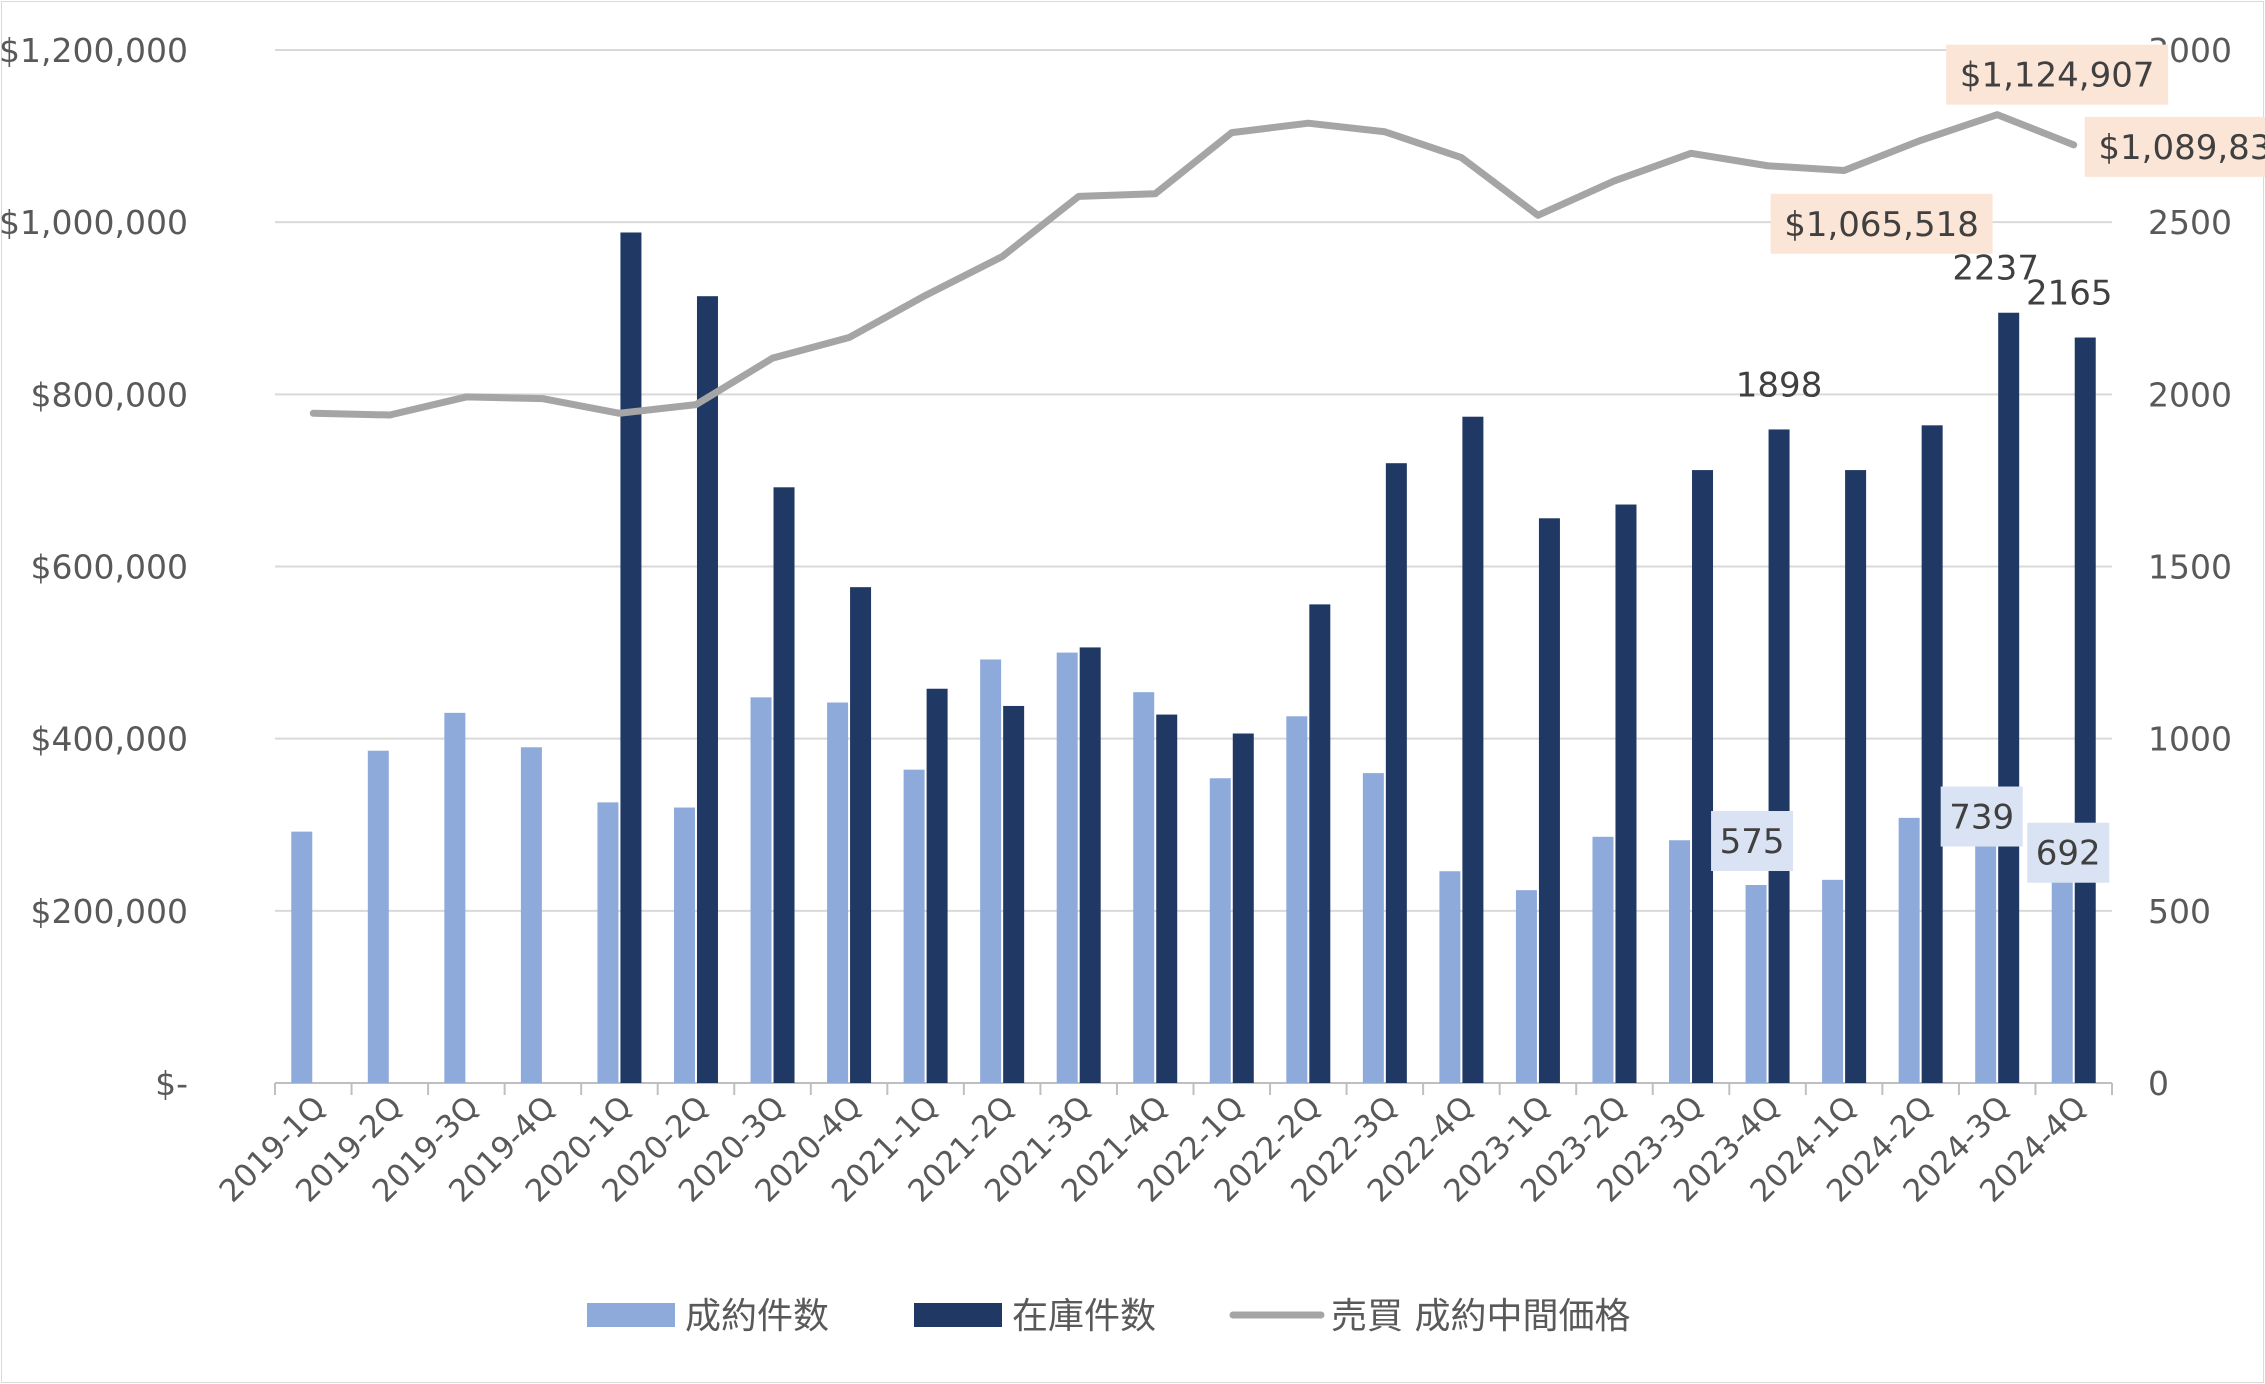  Describe the element at coordinates (1537, 215) in the screenshot. I see `line-point-2023-1q` at that location.